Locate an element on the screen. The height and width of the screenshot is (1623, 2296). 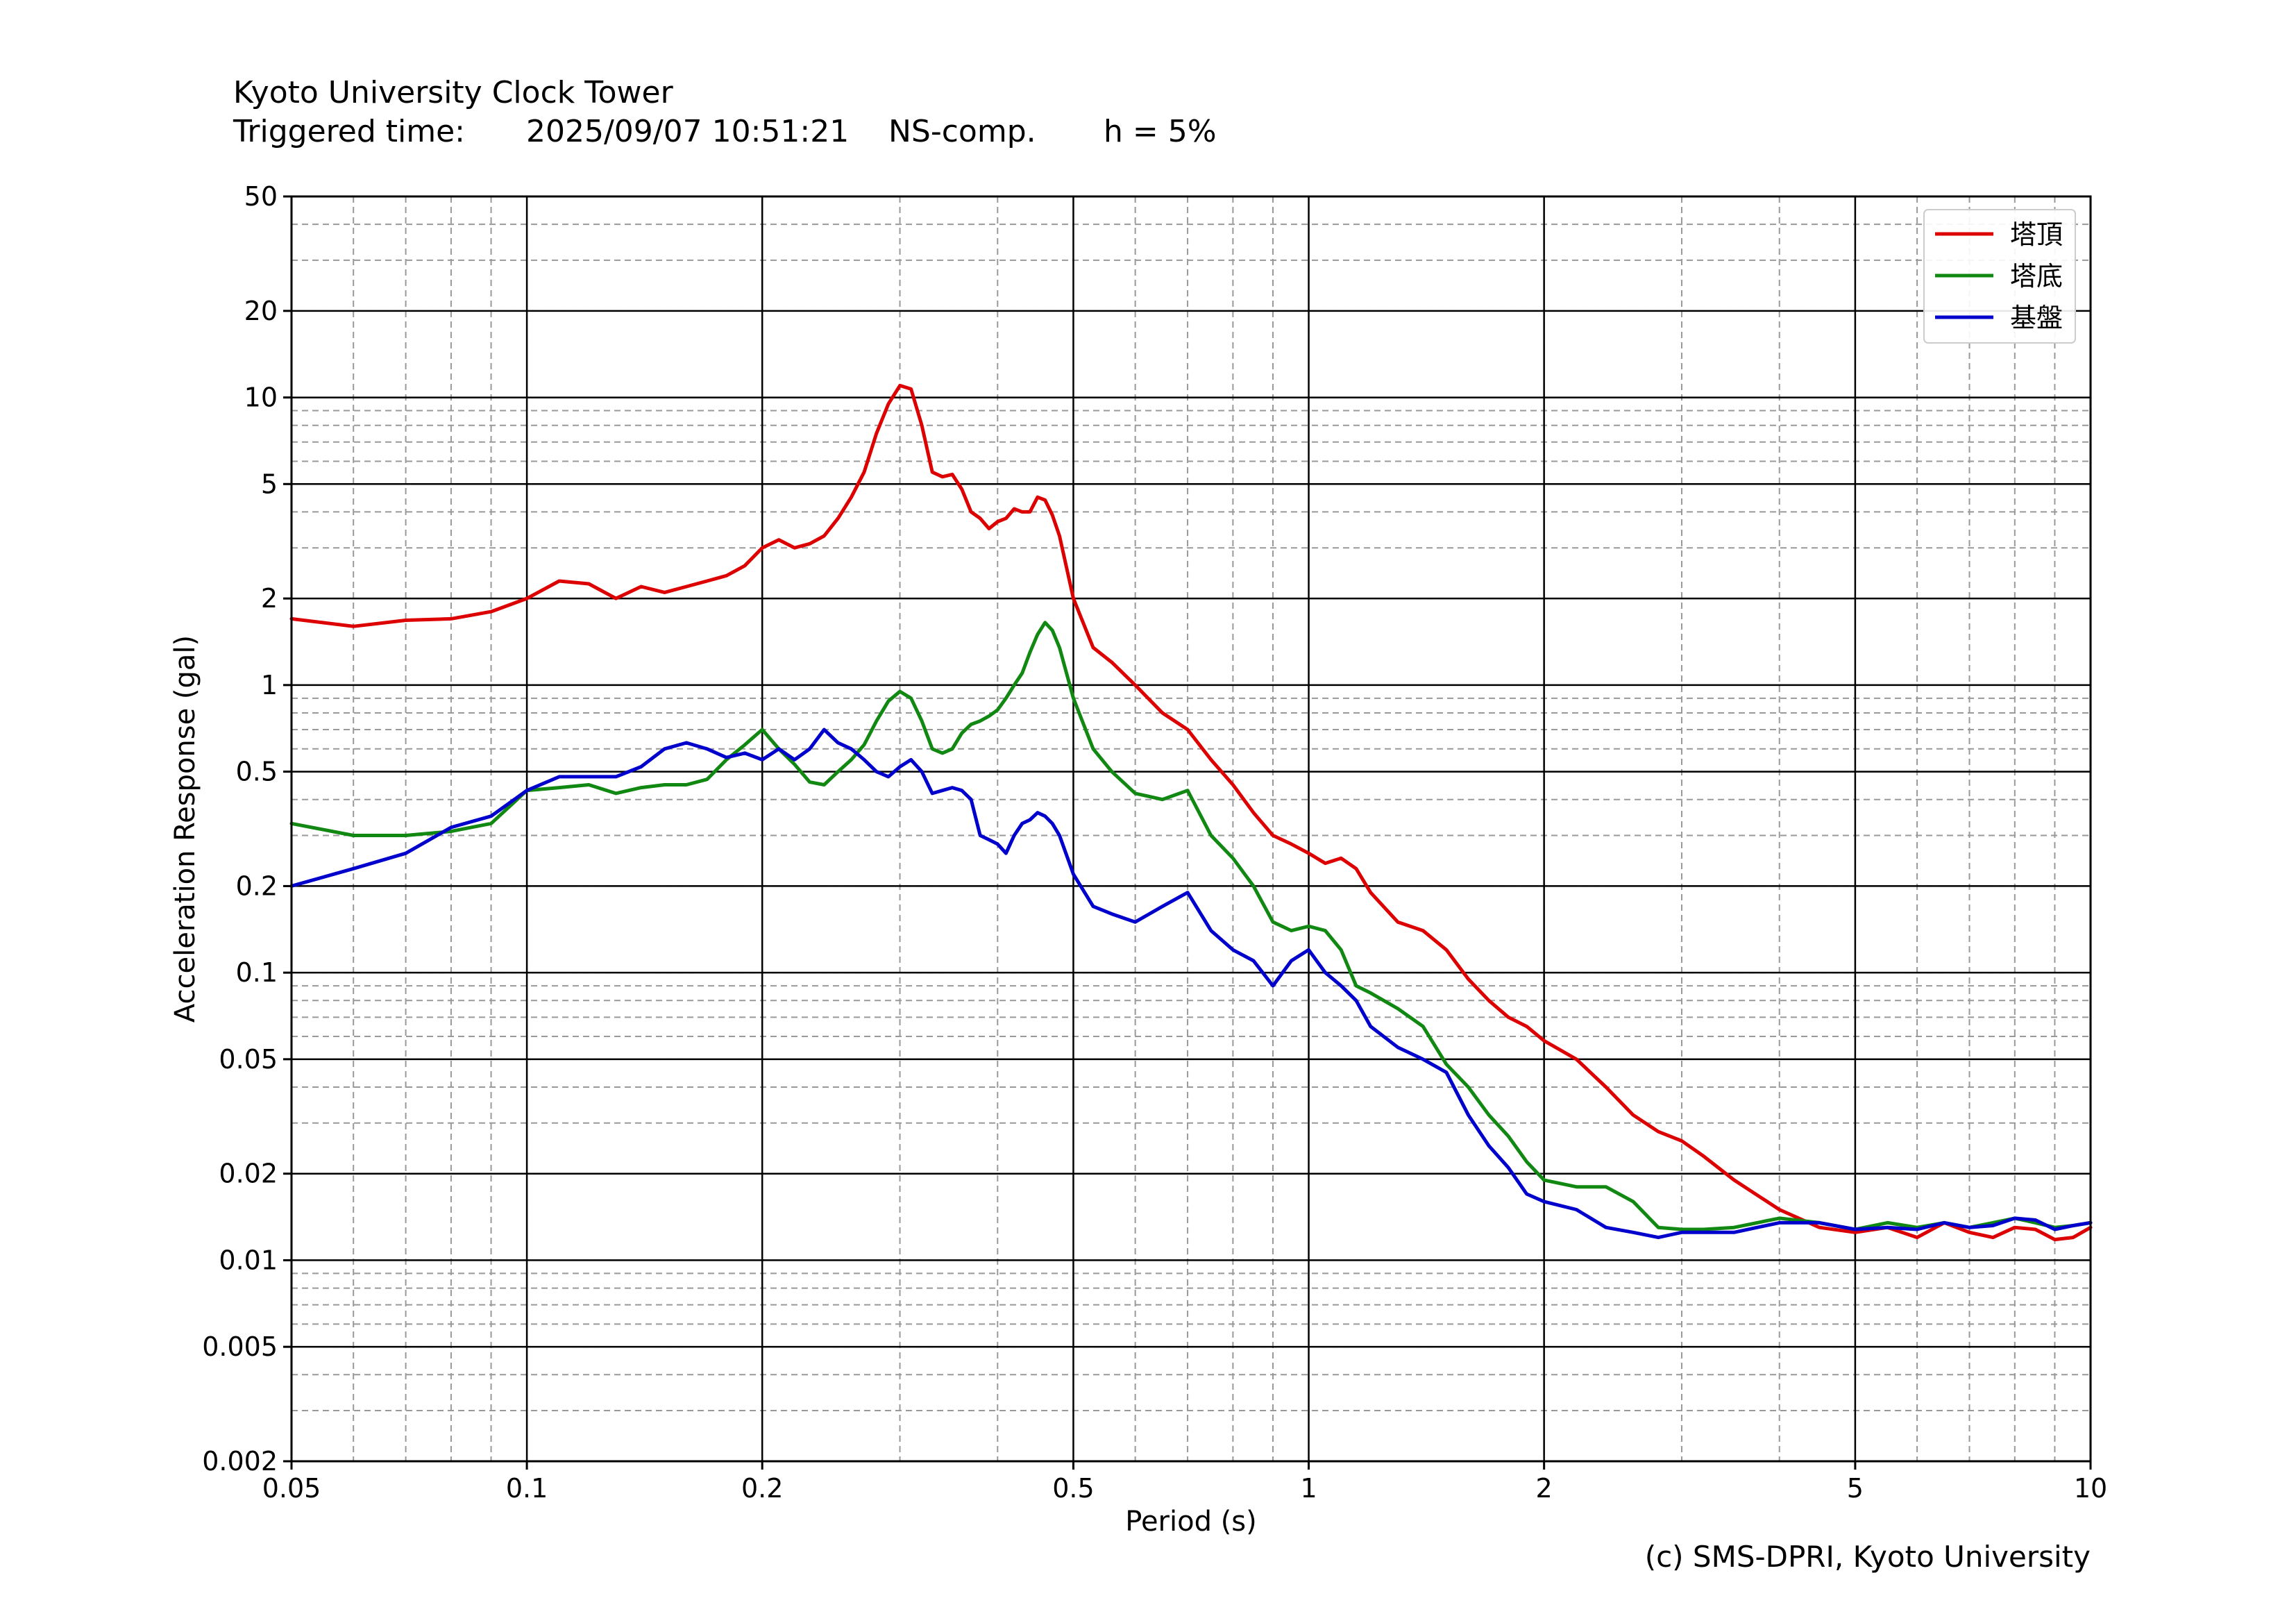
chart-title: Kyoto University Clock Tower is located at coordinates (453, 92).